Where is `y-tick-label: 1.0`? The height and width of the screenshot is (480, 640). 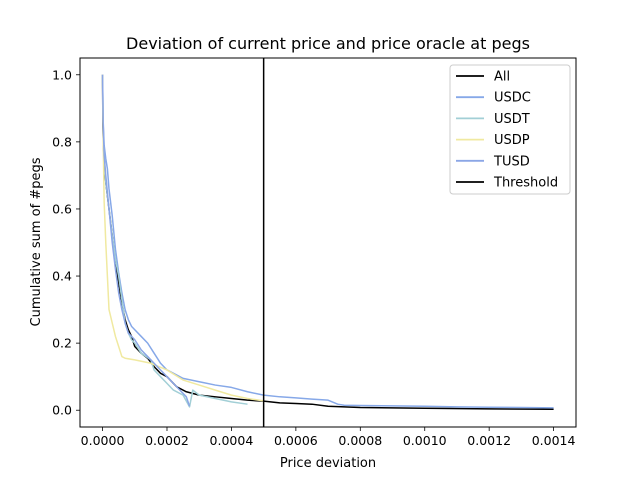 y-tick-label: 1.0 is located at coordinates (62, 74).